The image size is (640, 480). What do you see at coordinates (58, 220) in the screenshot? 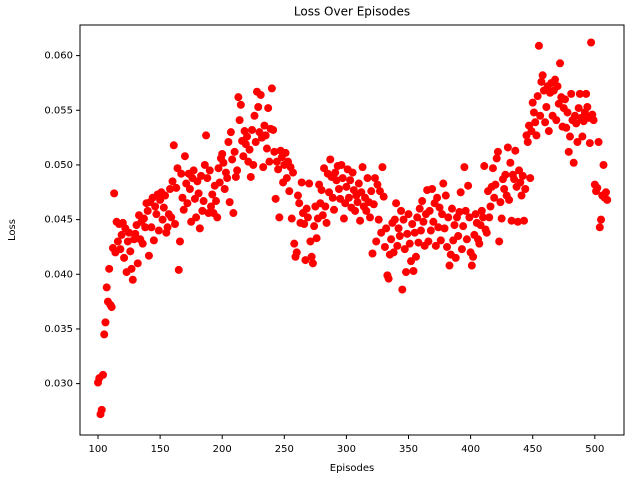
I see `y-tick-label: 0.045` at bounding box center [58, 220].